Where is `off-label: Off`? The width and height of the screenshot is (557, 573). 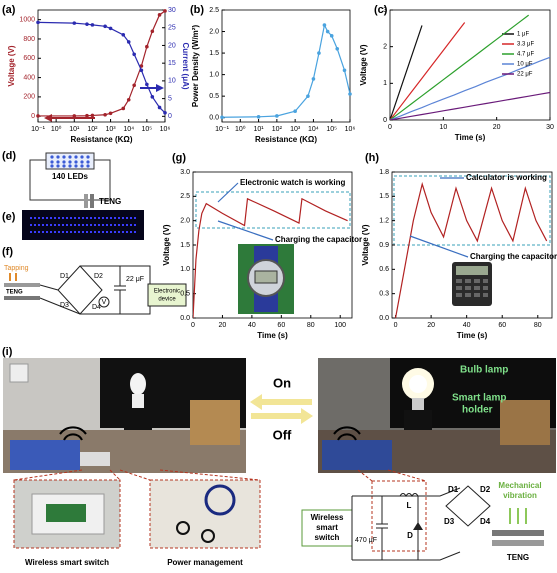 off-label: Off is located at coordinates (282, 434).